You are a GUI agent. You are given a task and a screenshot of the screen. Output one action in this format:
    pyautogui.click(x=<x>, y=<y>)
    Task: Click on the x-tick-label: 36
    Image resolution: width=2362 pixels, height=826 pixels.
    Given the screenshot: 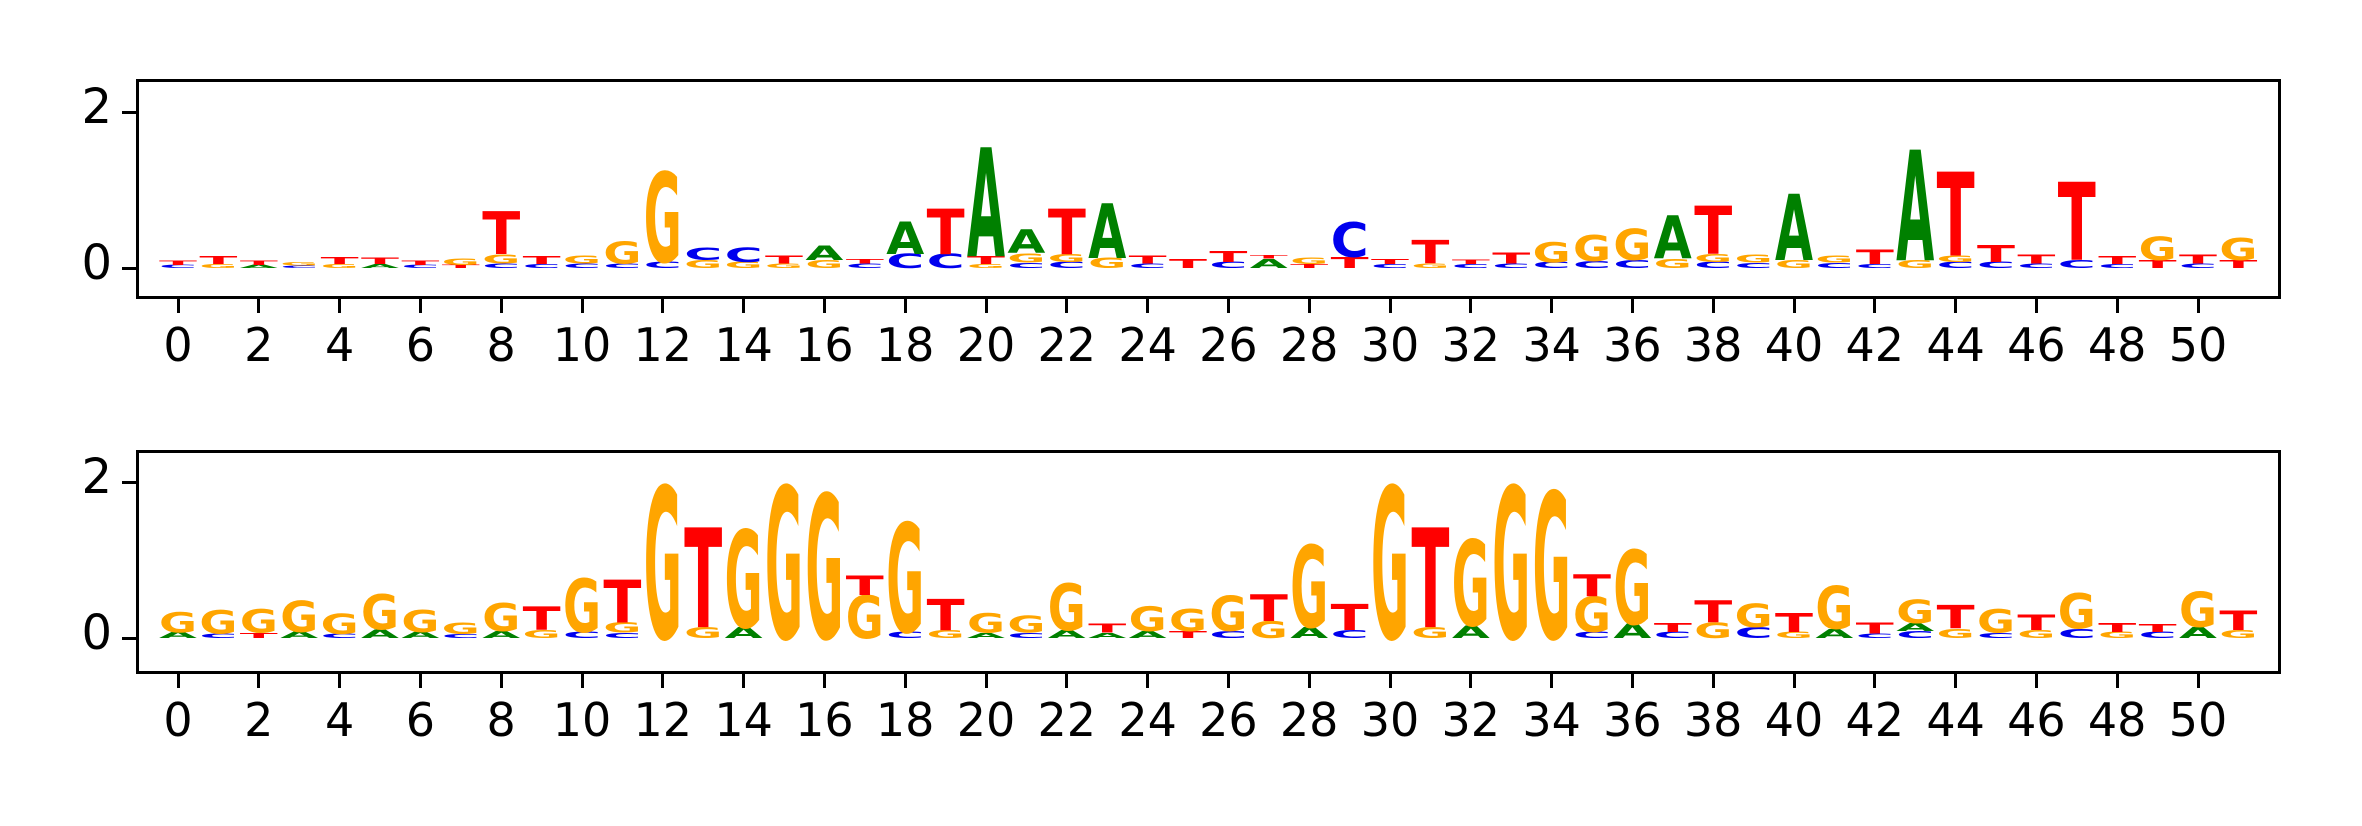 What is the action you would take?
    pyautogui.click(x=1632, y=345)
    